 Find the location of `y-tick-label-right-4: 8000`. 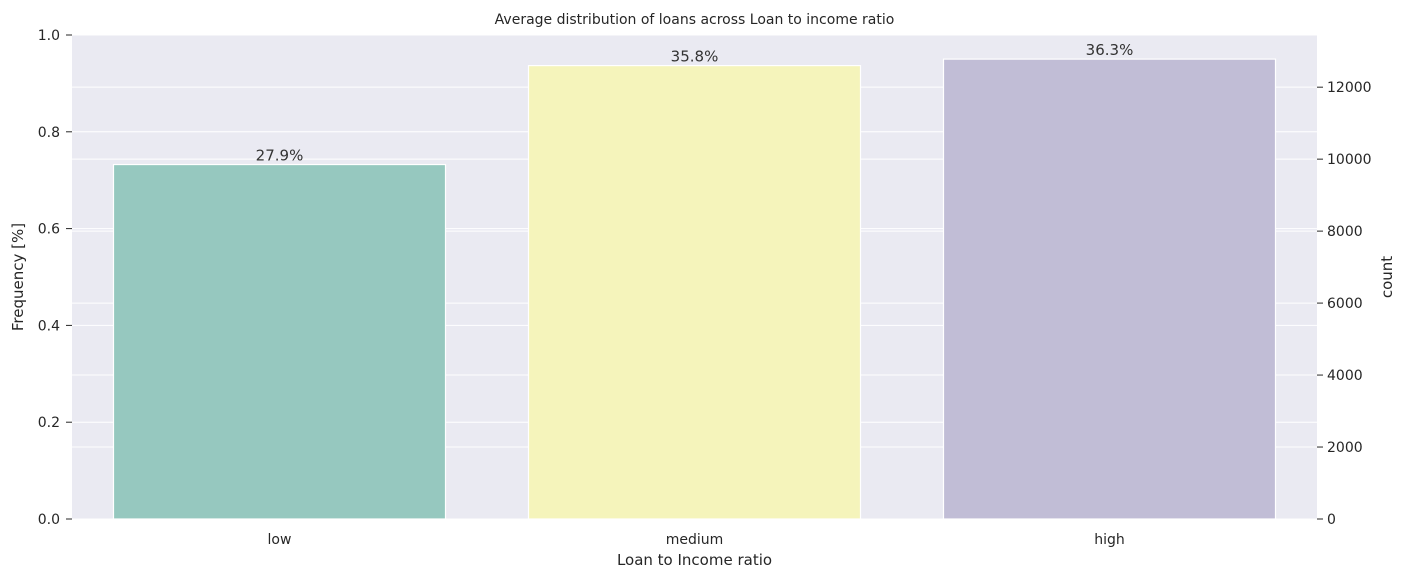

y-tick-label-right-4: 8000 is located at coordinates (1345, 232).